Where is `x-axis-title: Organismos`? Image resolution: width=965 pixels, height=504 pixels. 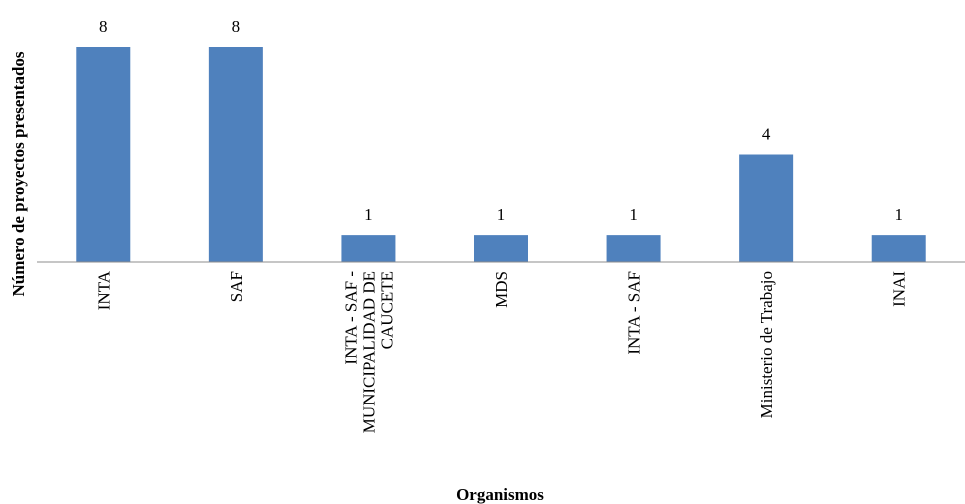 x-axis-title: Organismos is located at coordinates (500, 494).